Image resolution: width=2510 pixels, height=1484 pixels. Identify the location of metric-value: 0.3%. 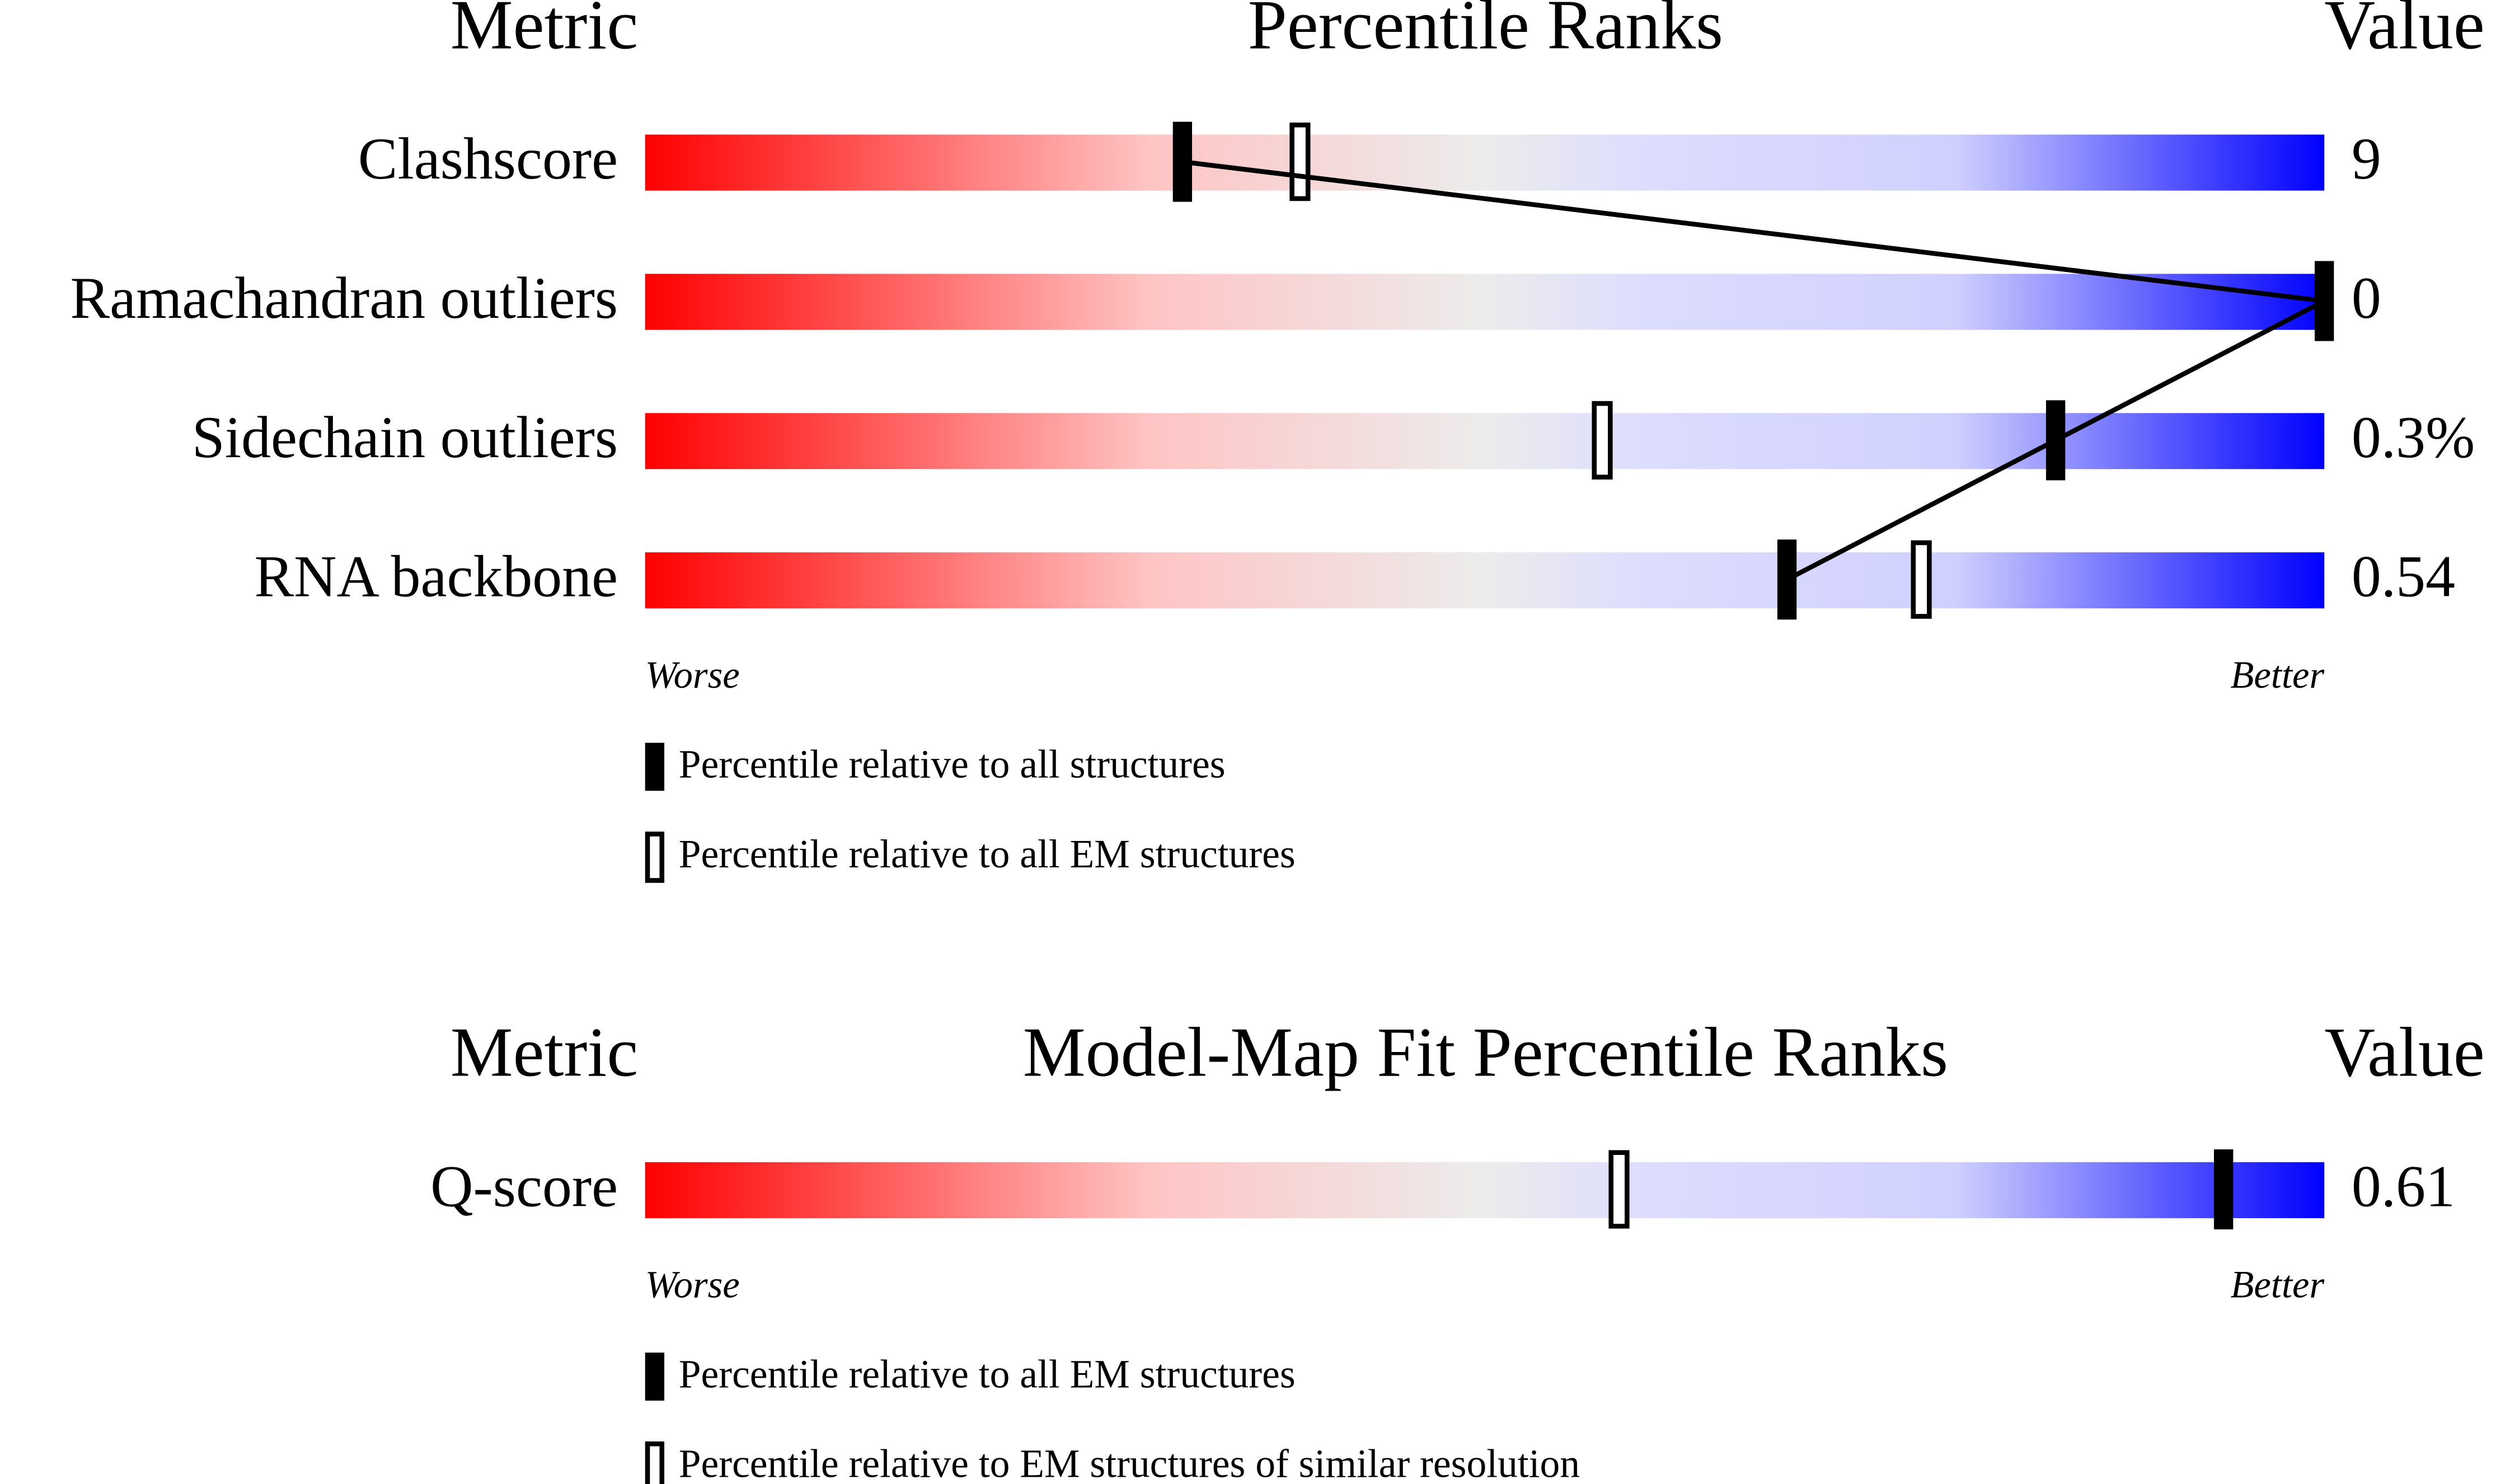
(2413, 437).